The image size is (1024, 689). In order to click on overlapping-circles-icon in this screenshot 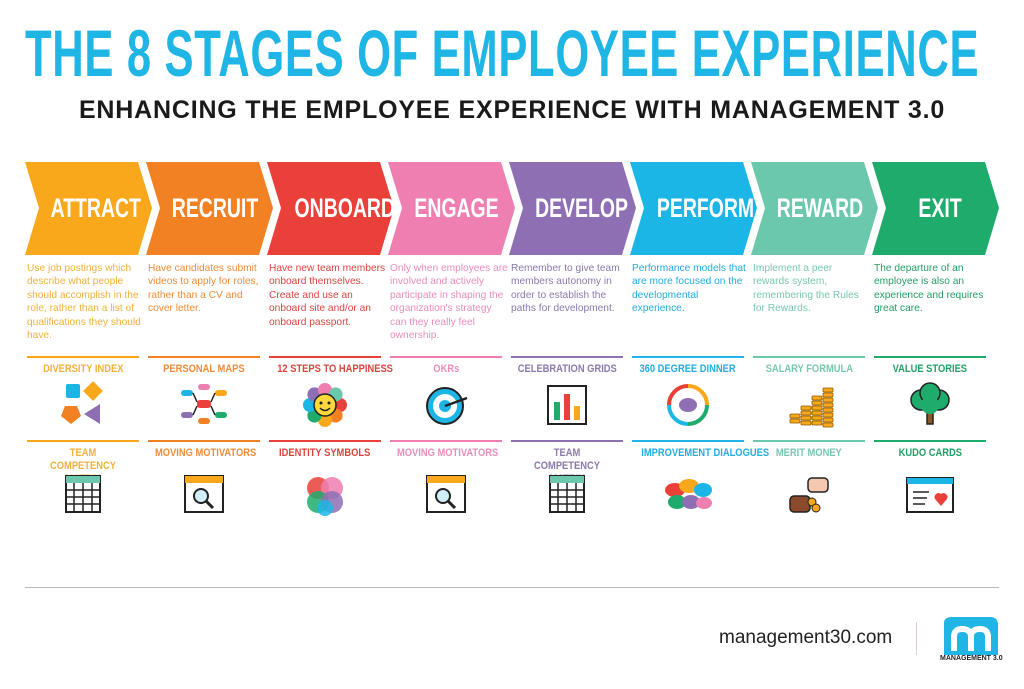, I will do `click(325, 495)`.